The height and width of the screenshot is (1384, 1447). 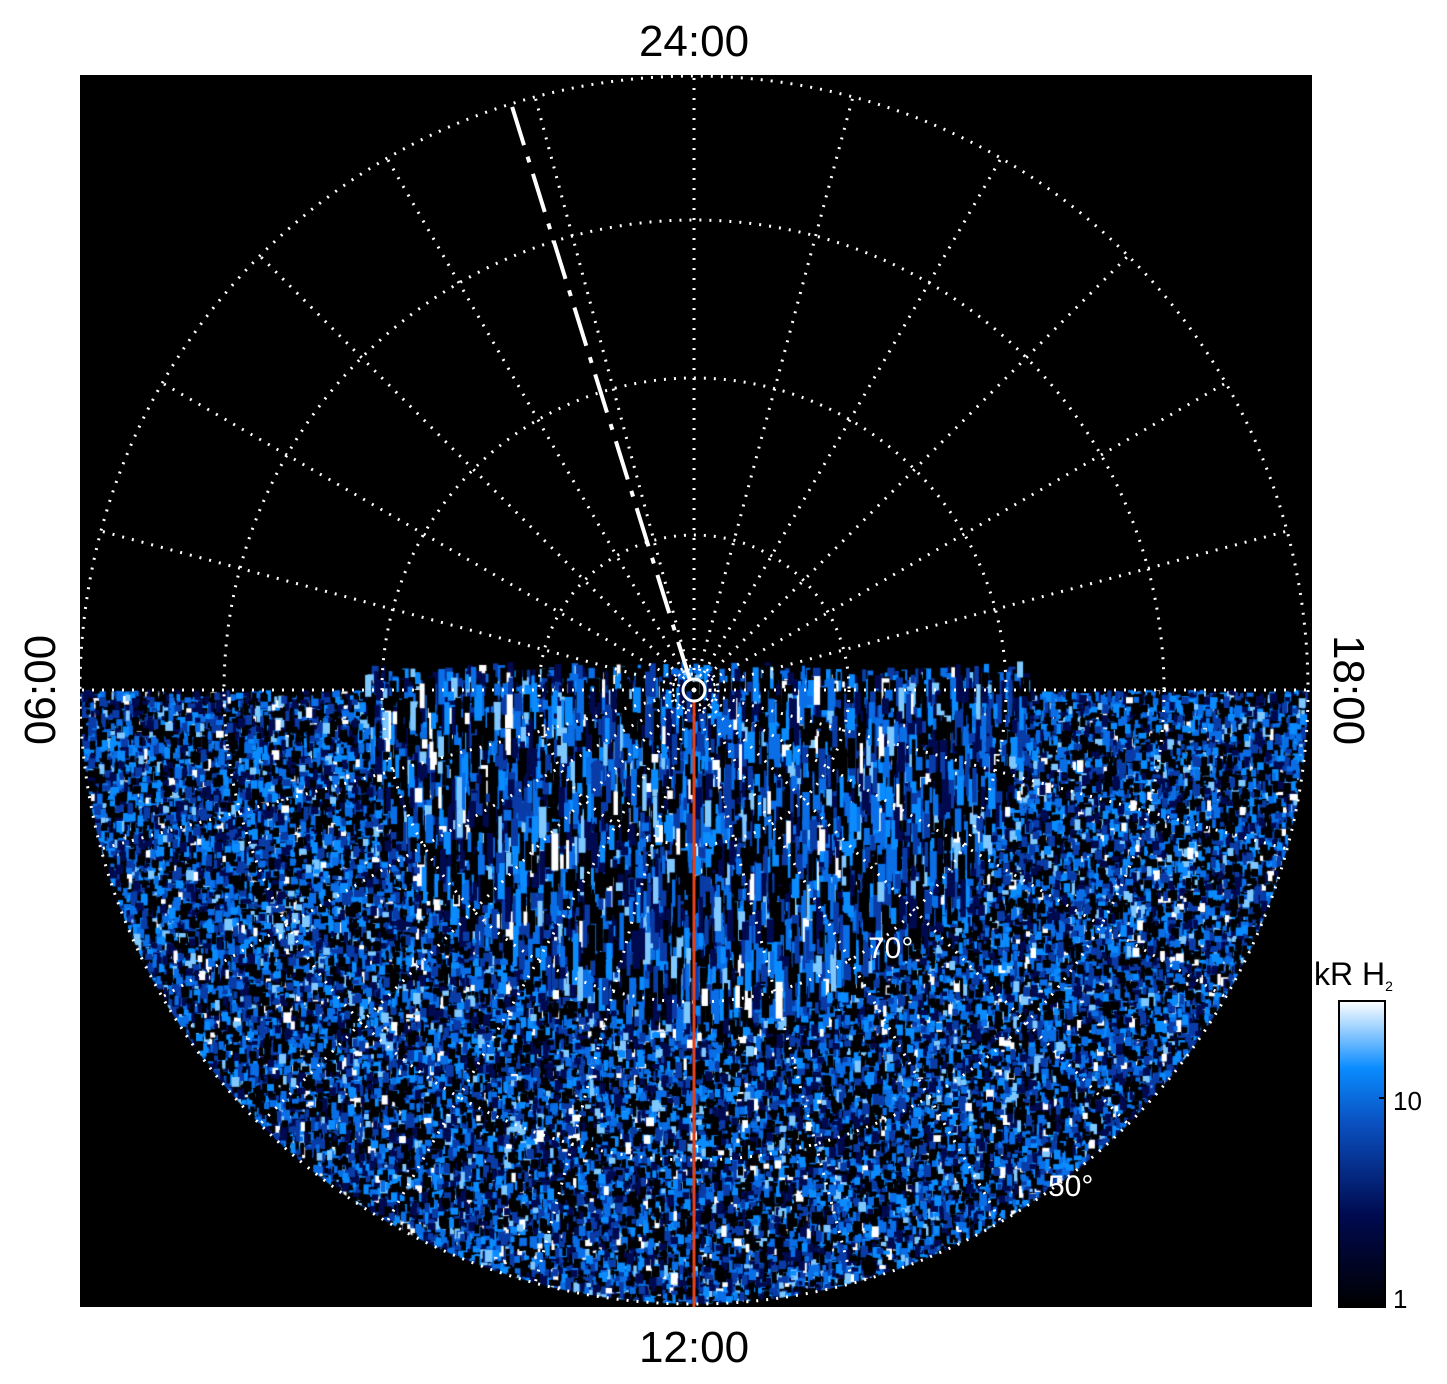 I want to click on label-24: 24:00, so click(x=694, y=41).